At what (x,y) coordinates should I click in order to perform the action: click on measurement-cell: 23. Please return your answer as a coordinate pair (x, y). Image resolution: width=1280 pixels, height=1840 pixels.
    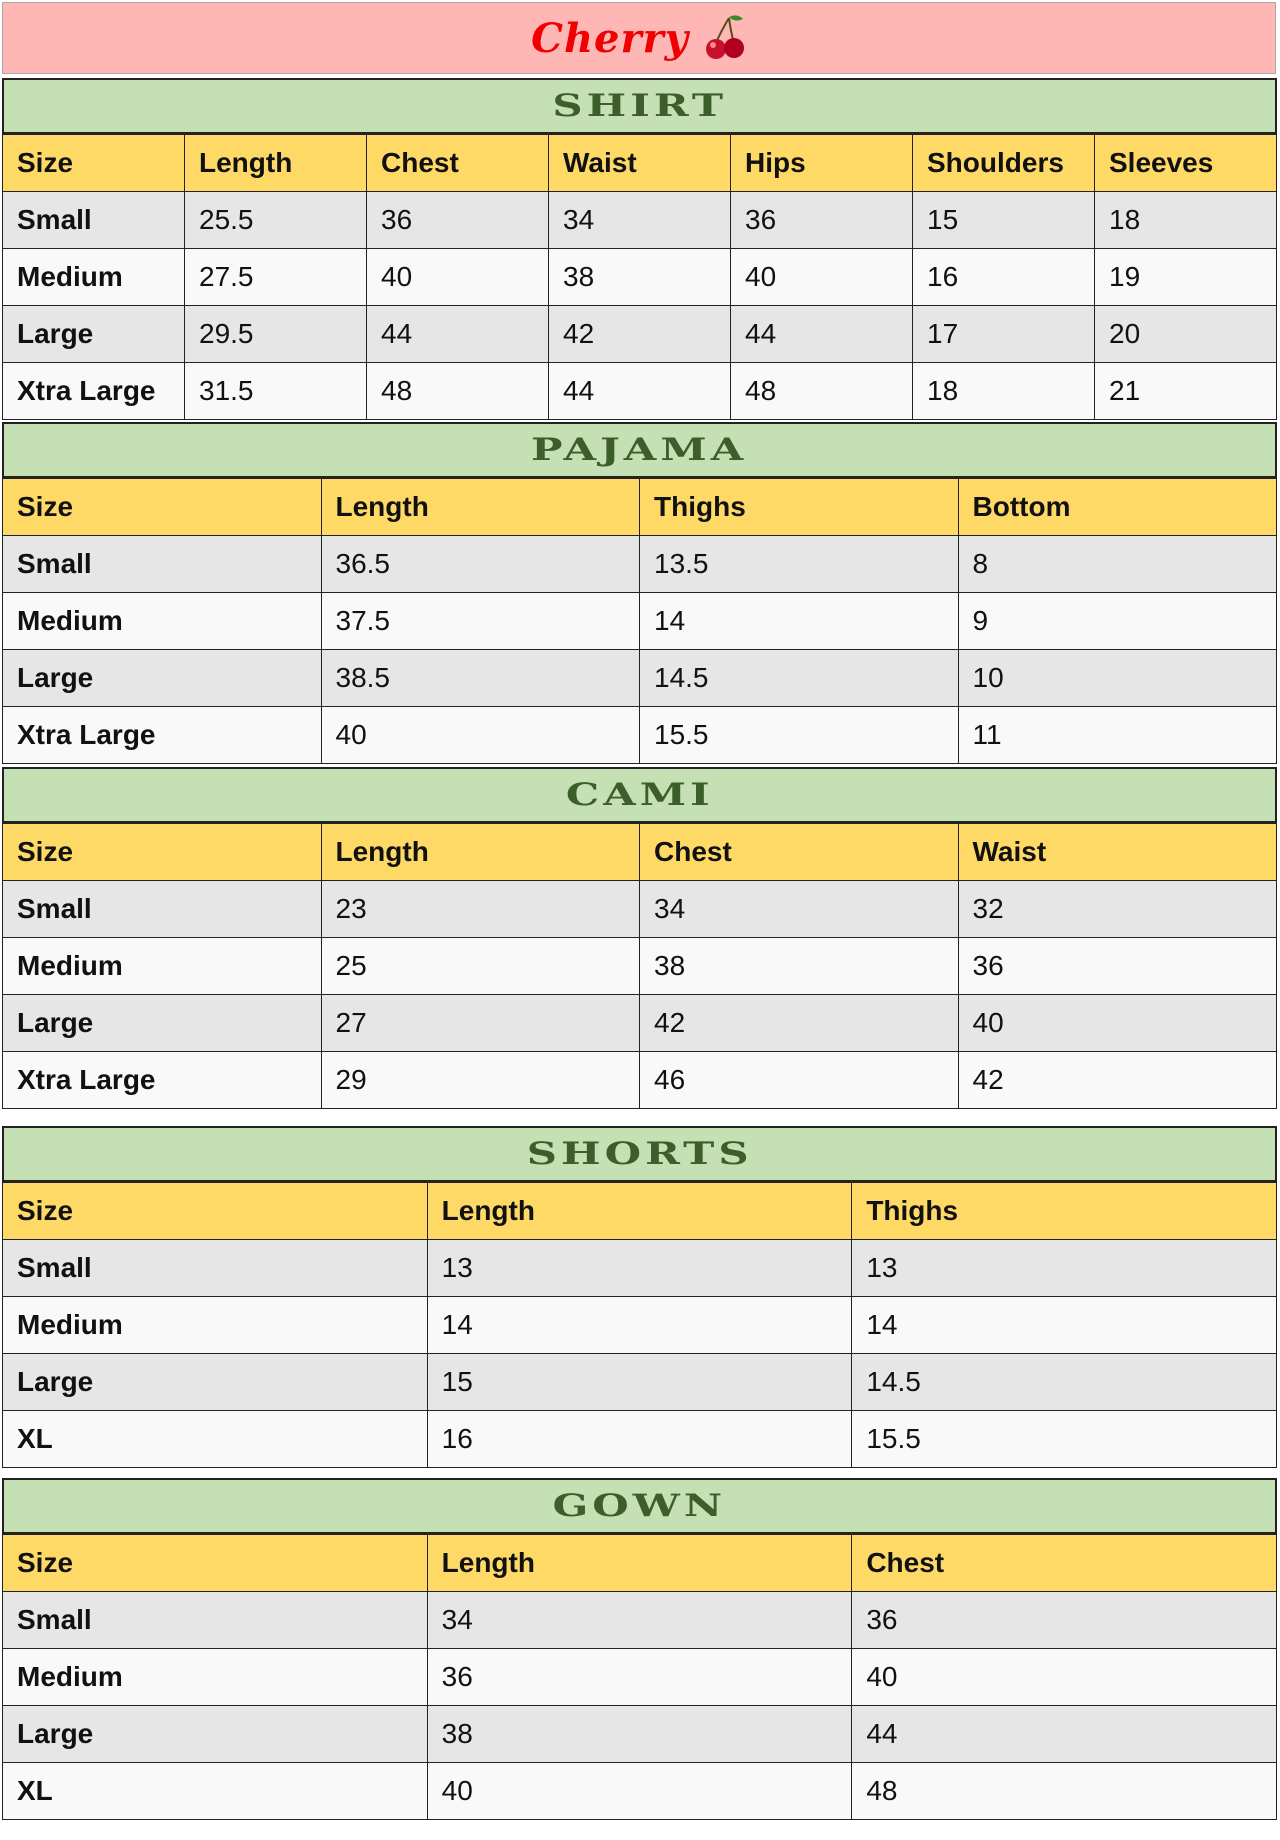
    Looking at the image, I should click on (480, 909).